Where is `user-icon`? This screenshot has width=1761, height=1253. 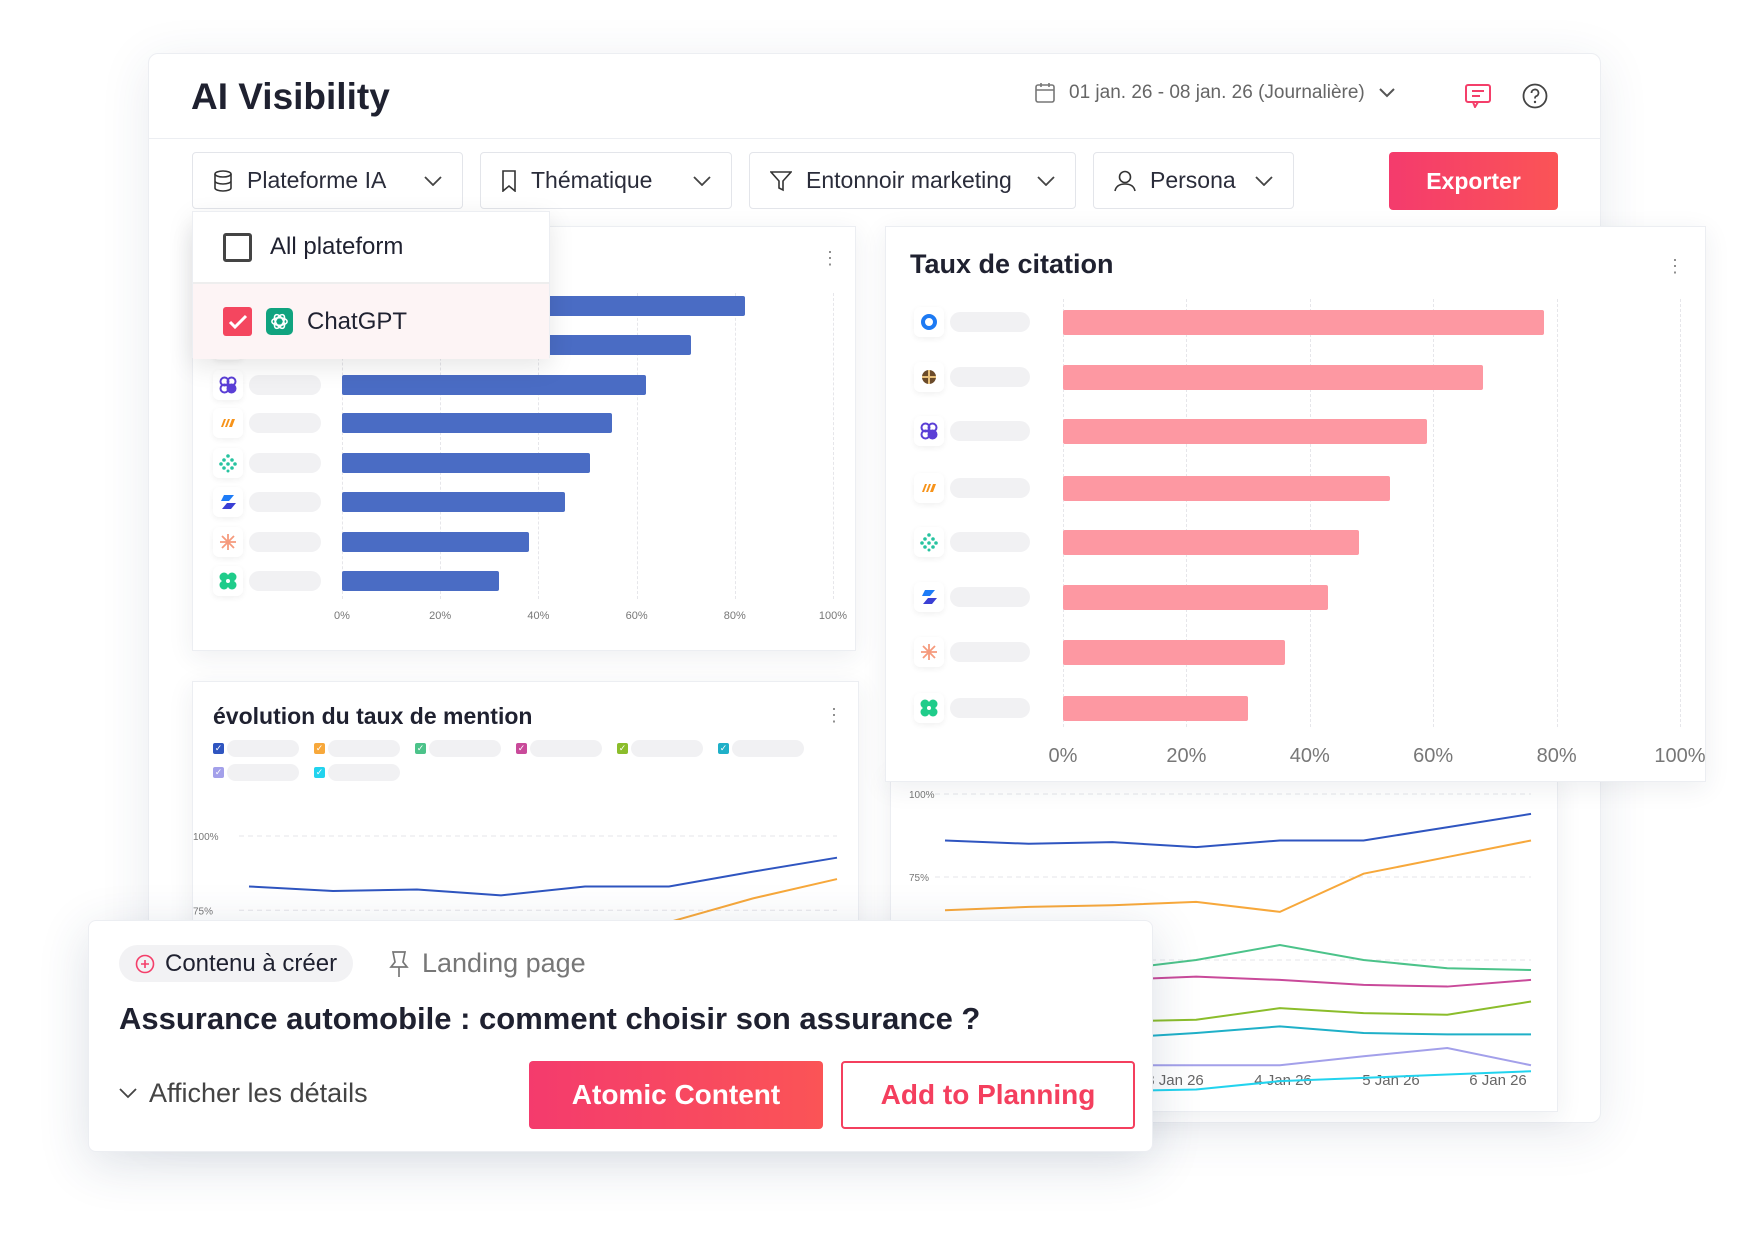 user-icon is located at coordinates (1125, 180).